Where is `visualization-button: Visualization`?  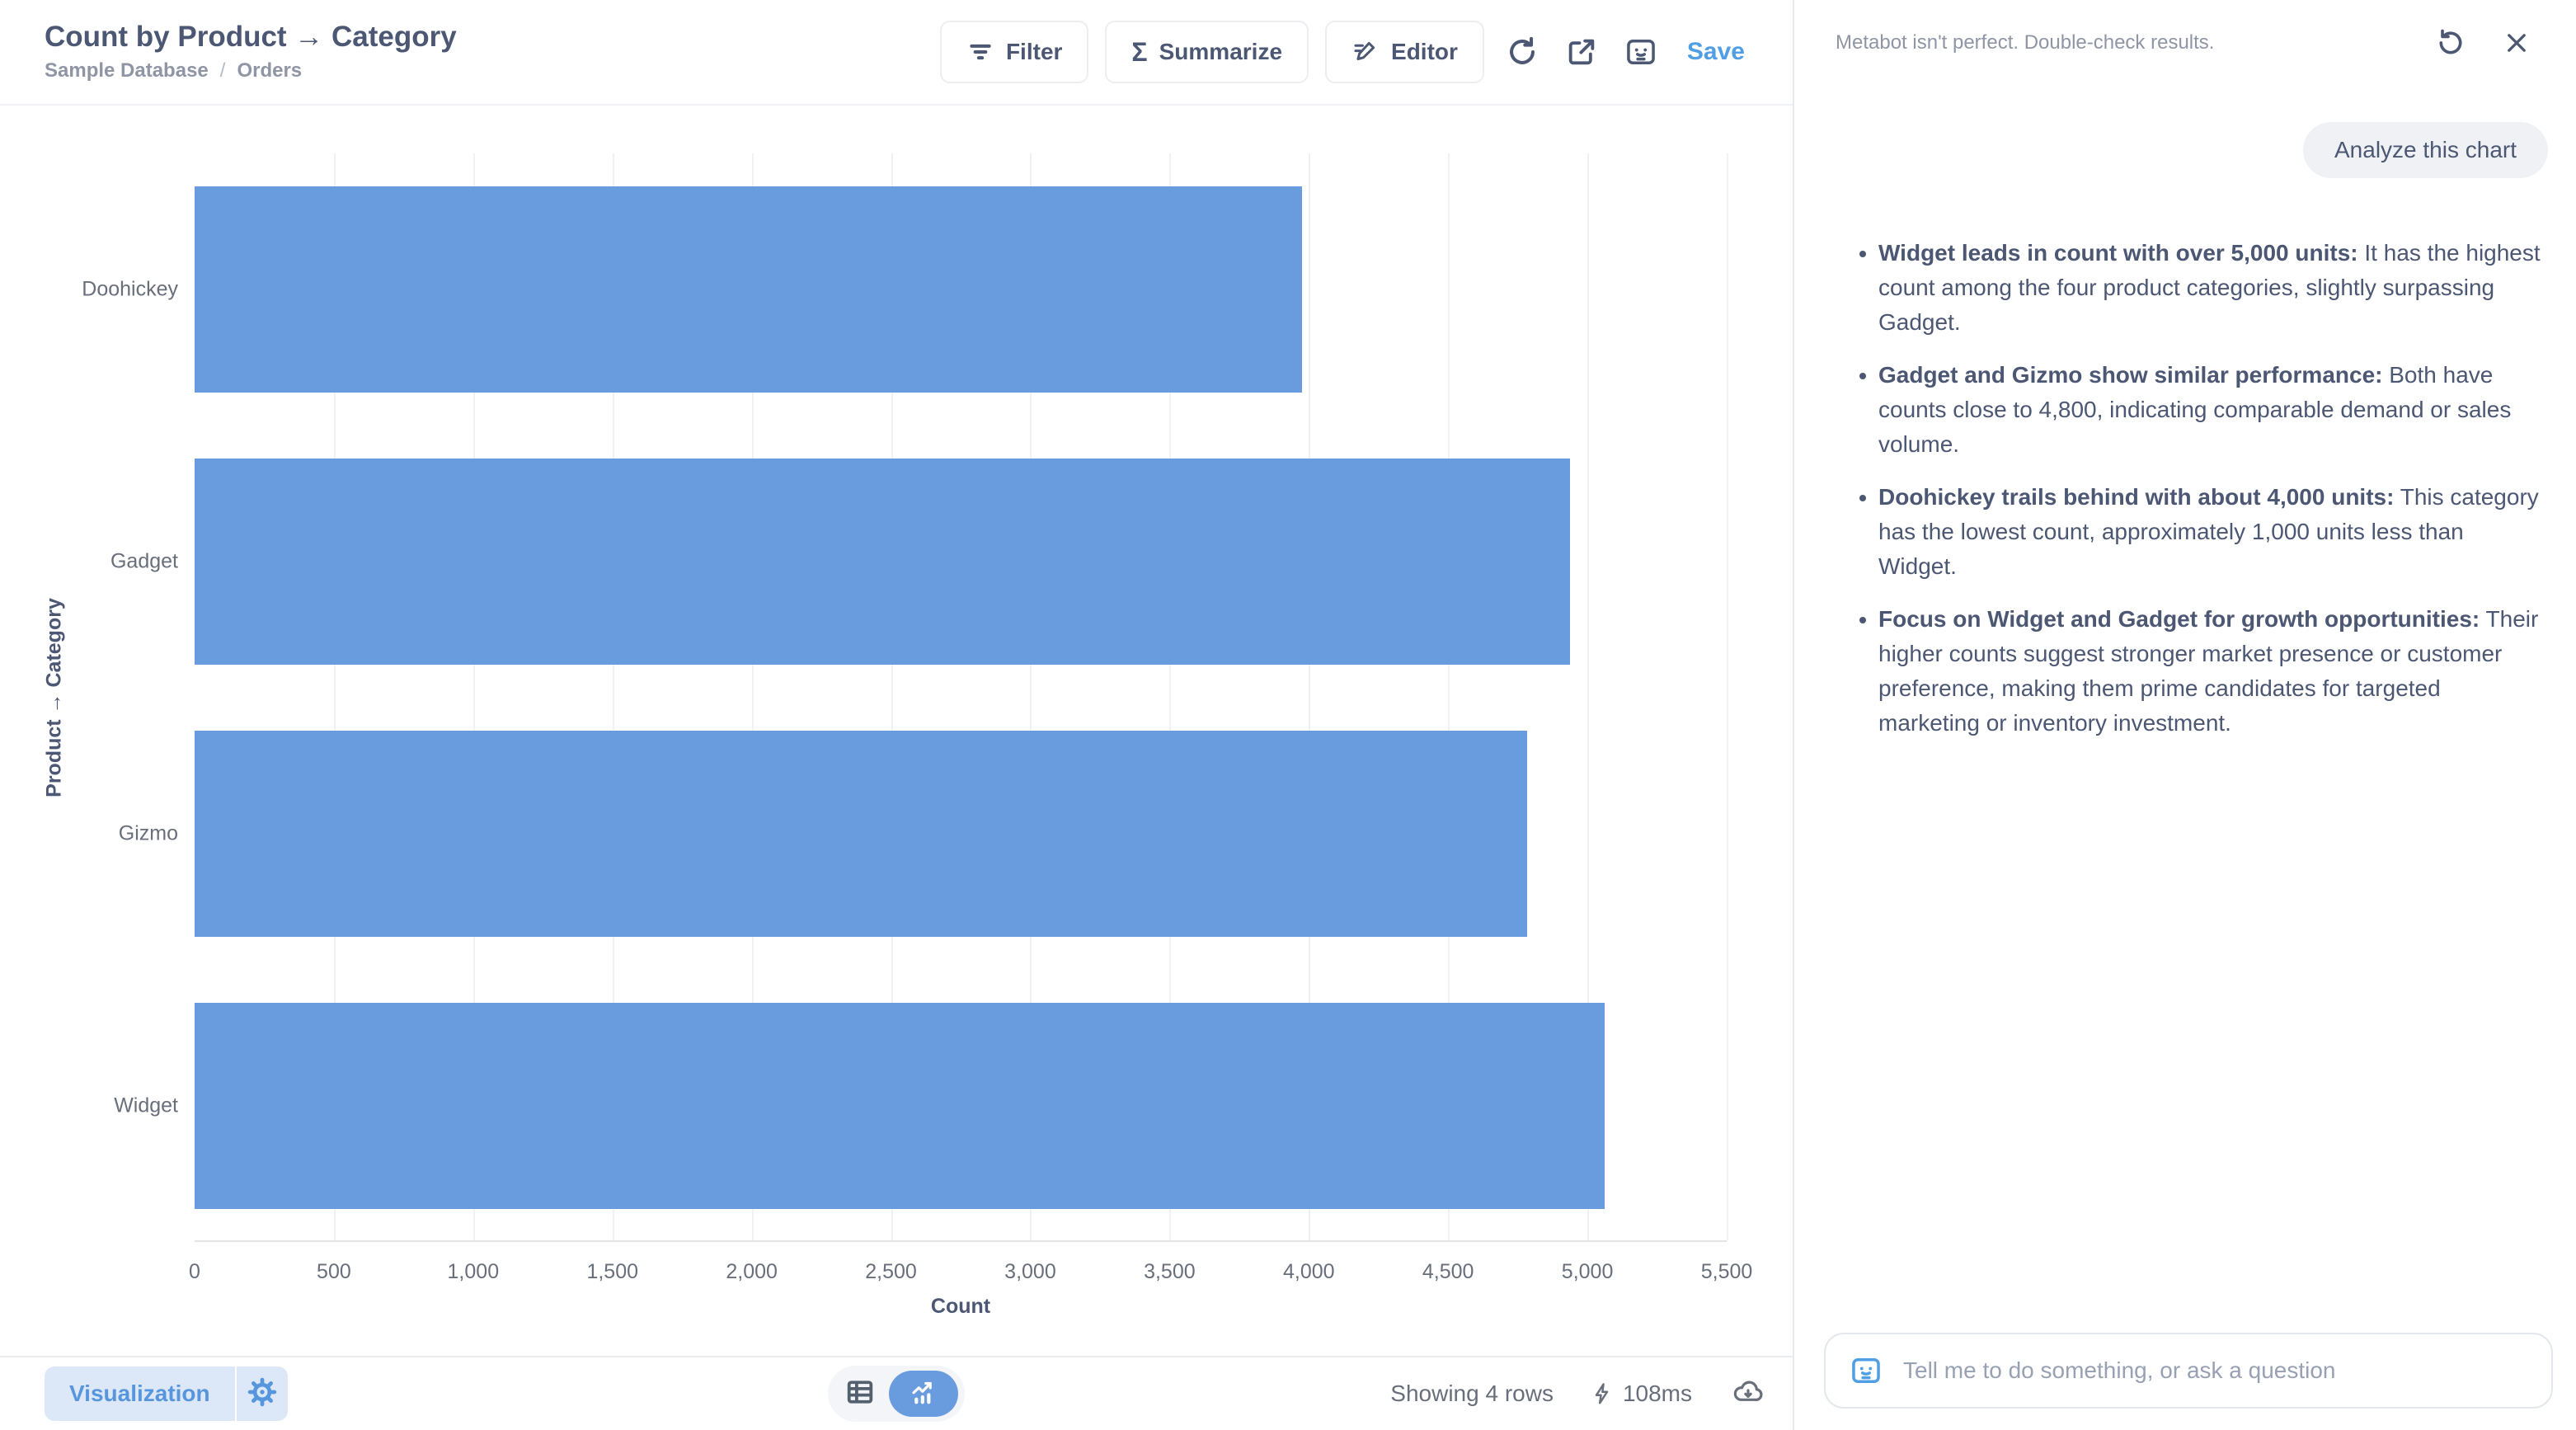 visualization-button: Visualization is located at coordinates (166, 1393).